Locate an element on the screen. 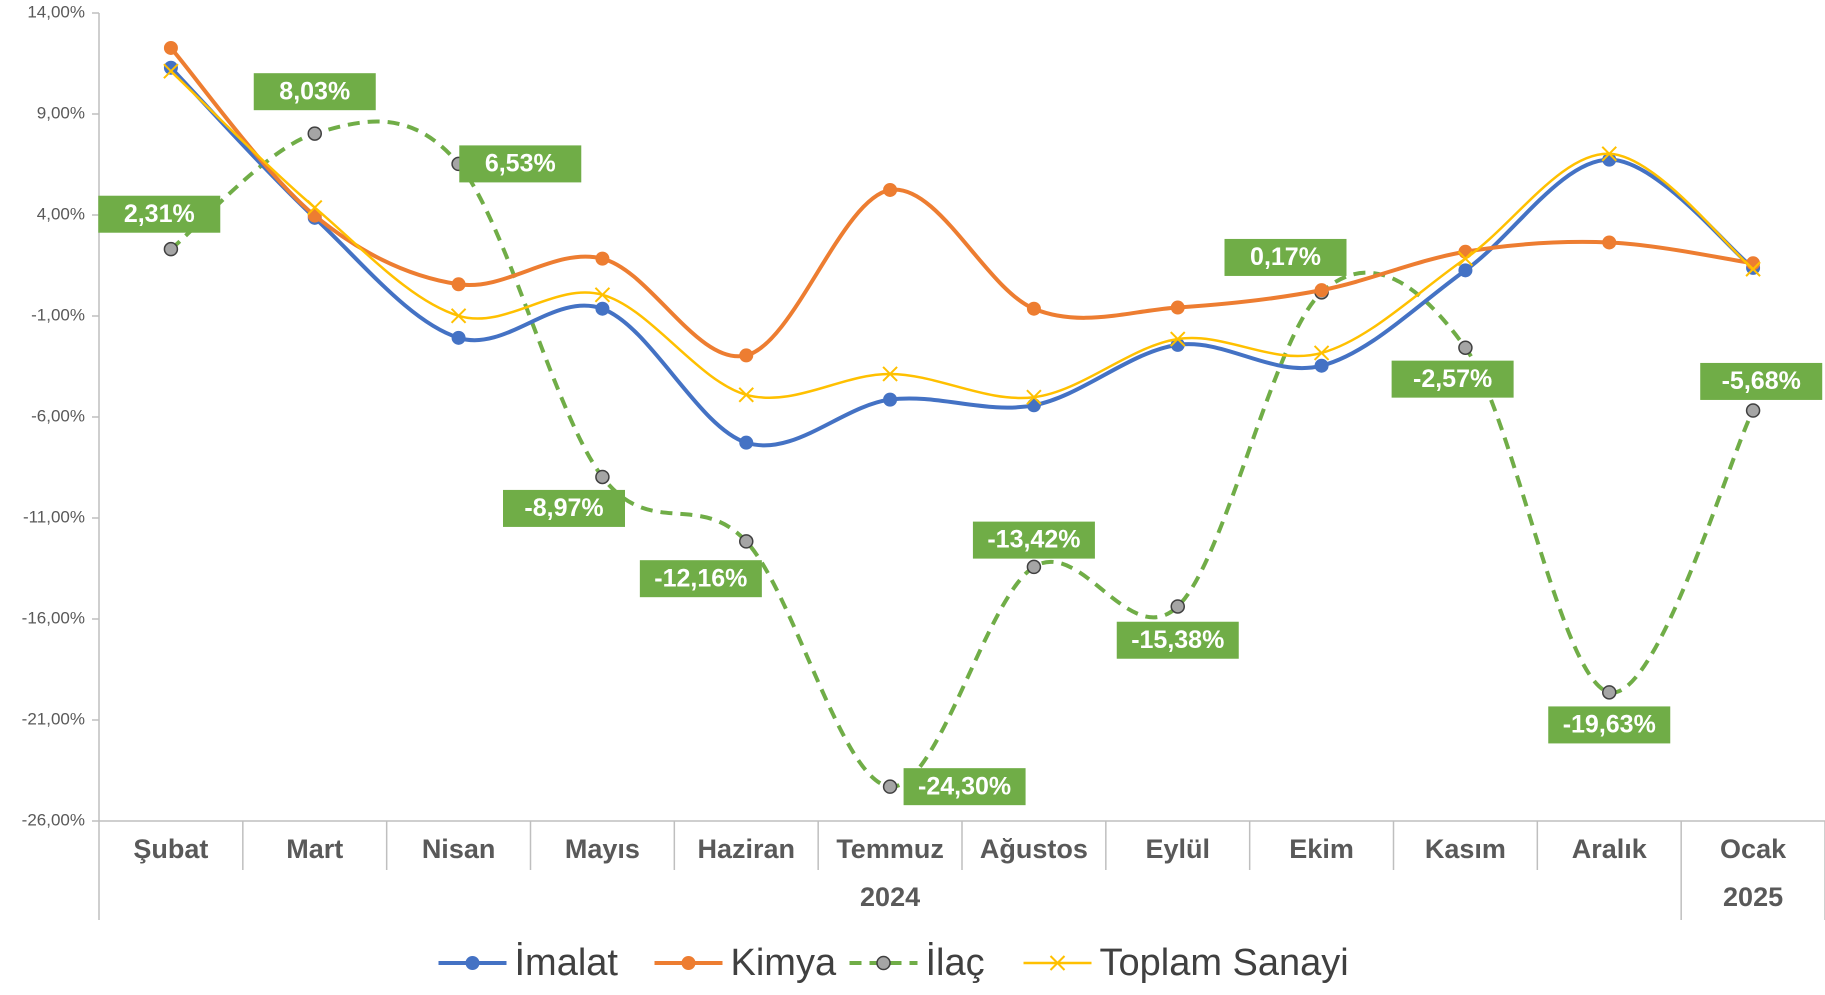  legend-label: İmalat is located at coordinates (567, 962).